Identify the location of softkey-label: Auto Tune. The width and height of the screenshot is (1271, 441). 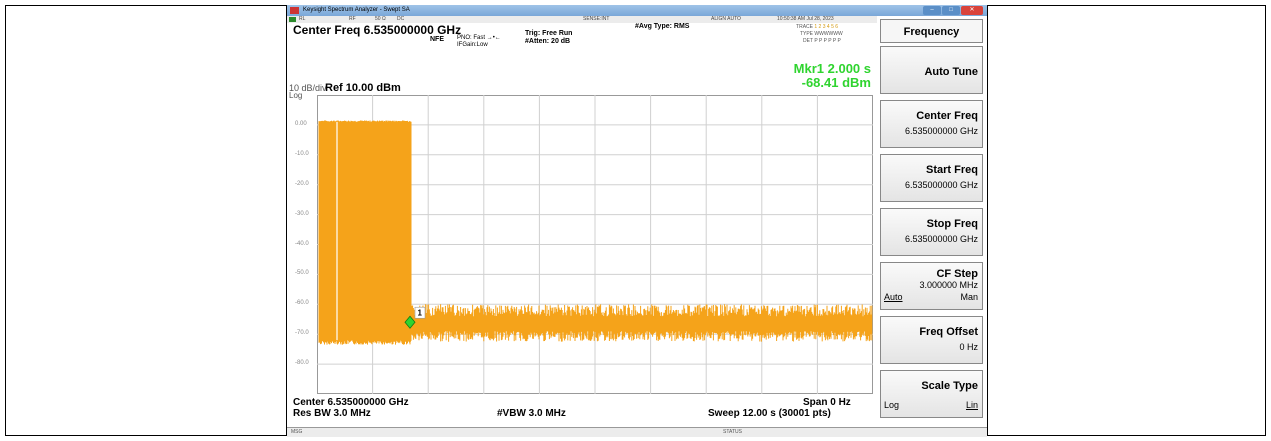
(951, 72).